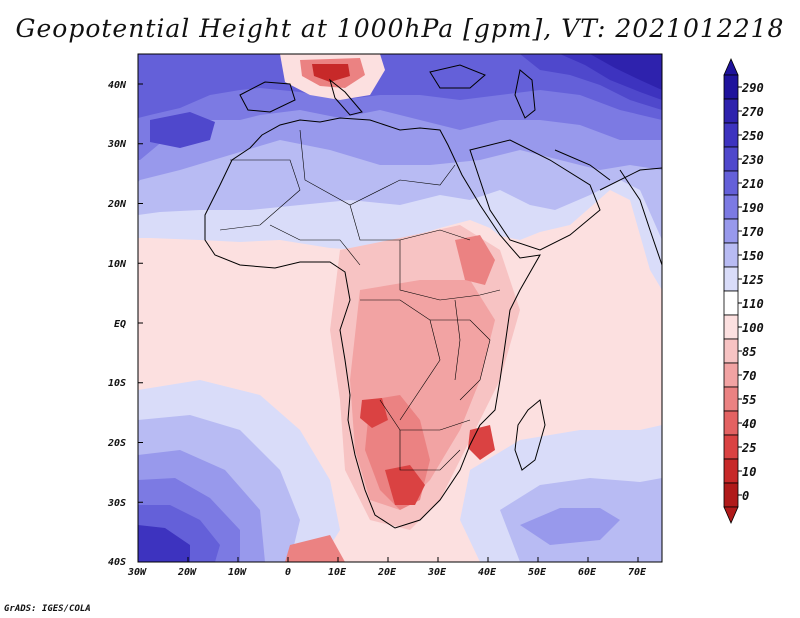 The height and width of the screenshot is (618, 800). What do you see at coordinates (753, 184) in the screenshot?
I see `colorbar-label: 210` at bounding box center [753, 184].